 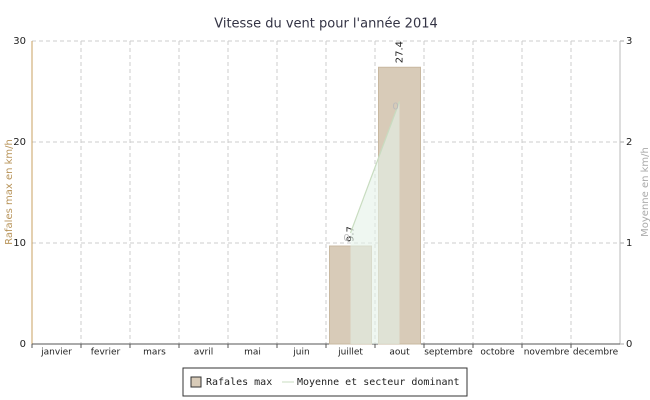 I want to click on line-area, so click(x=375, y=222).